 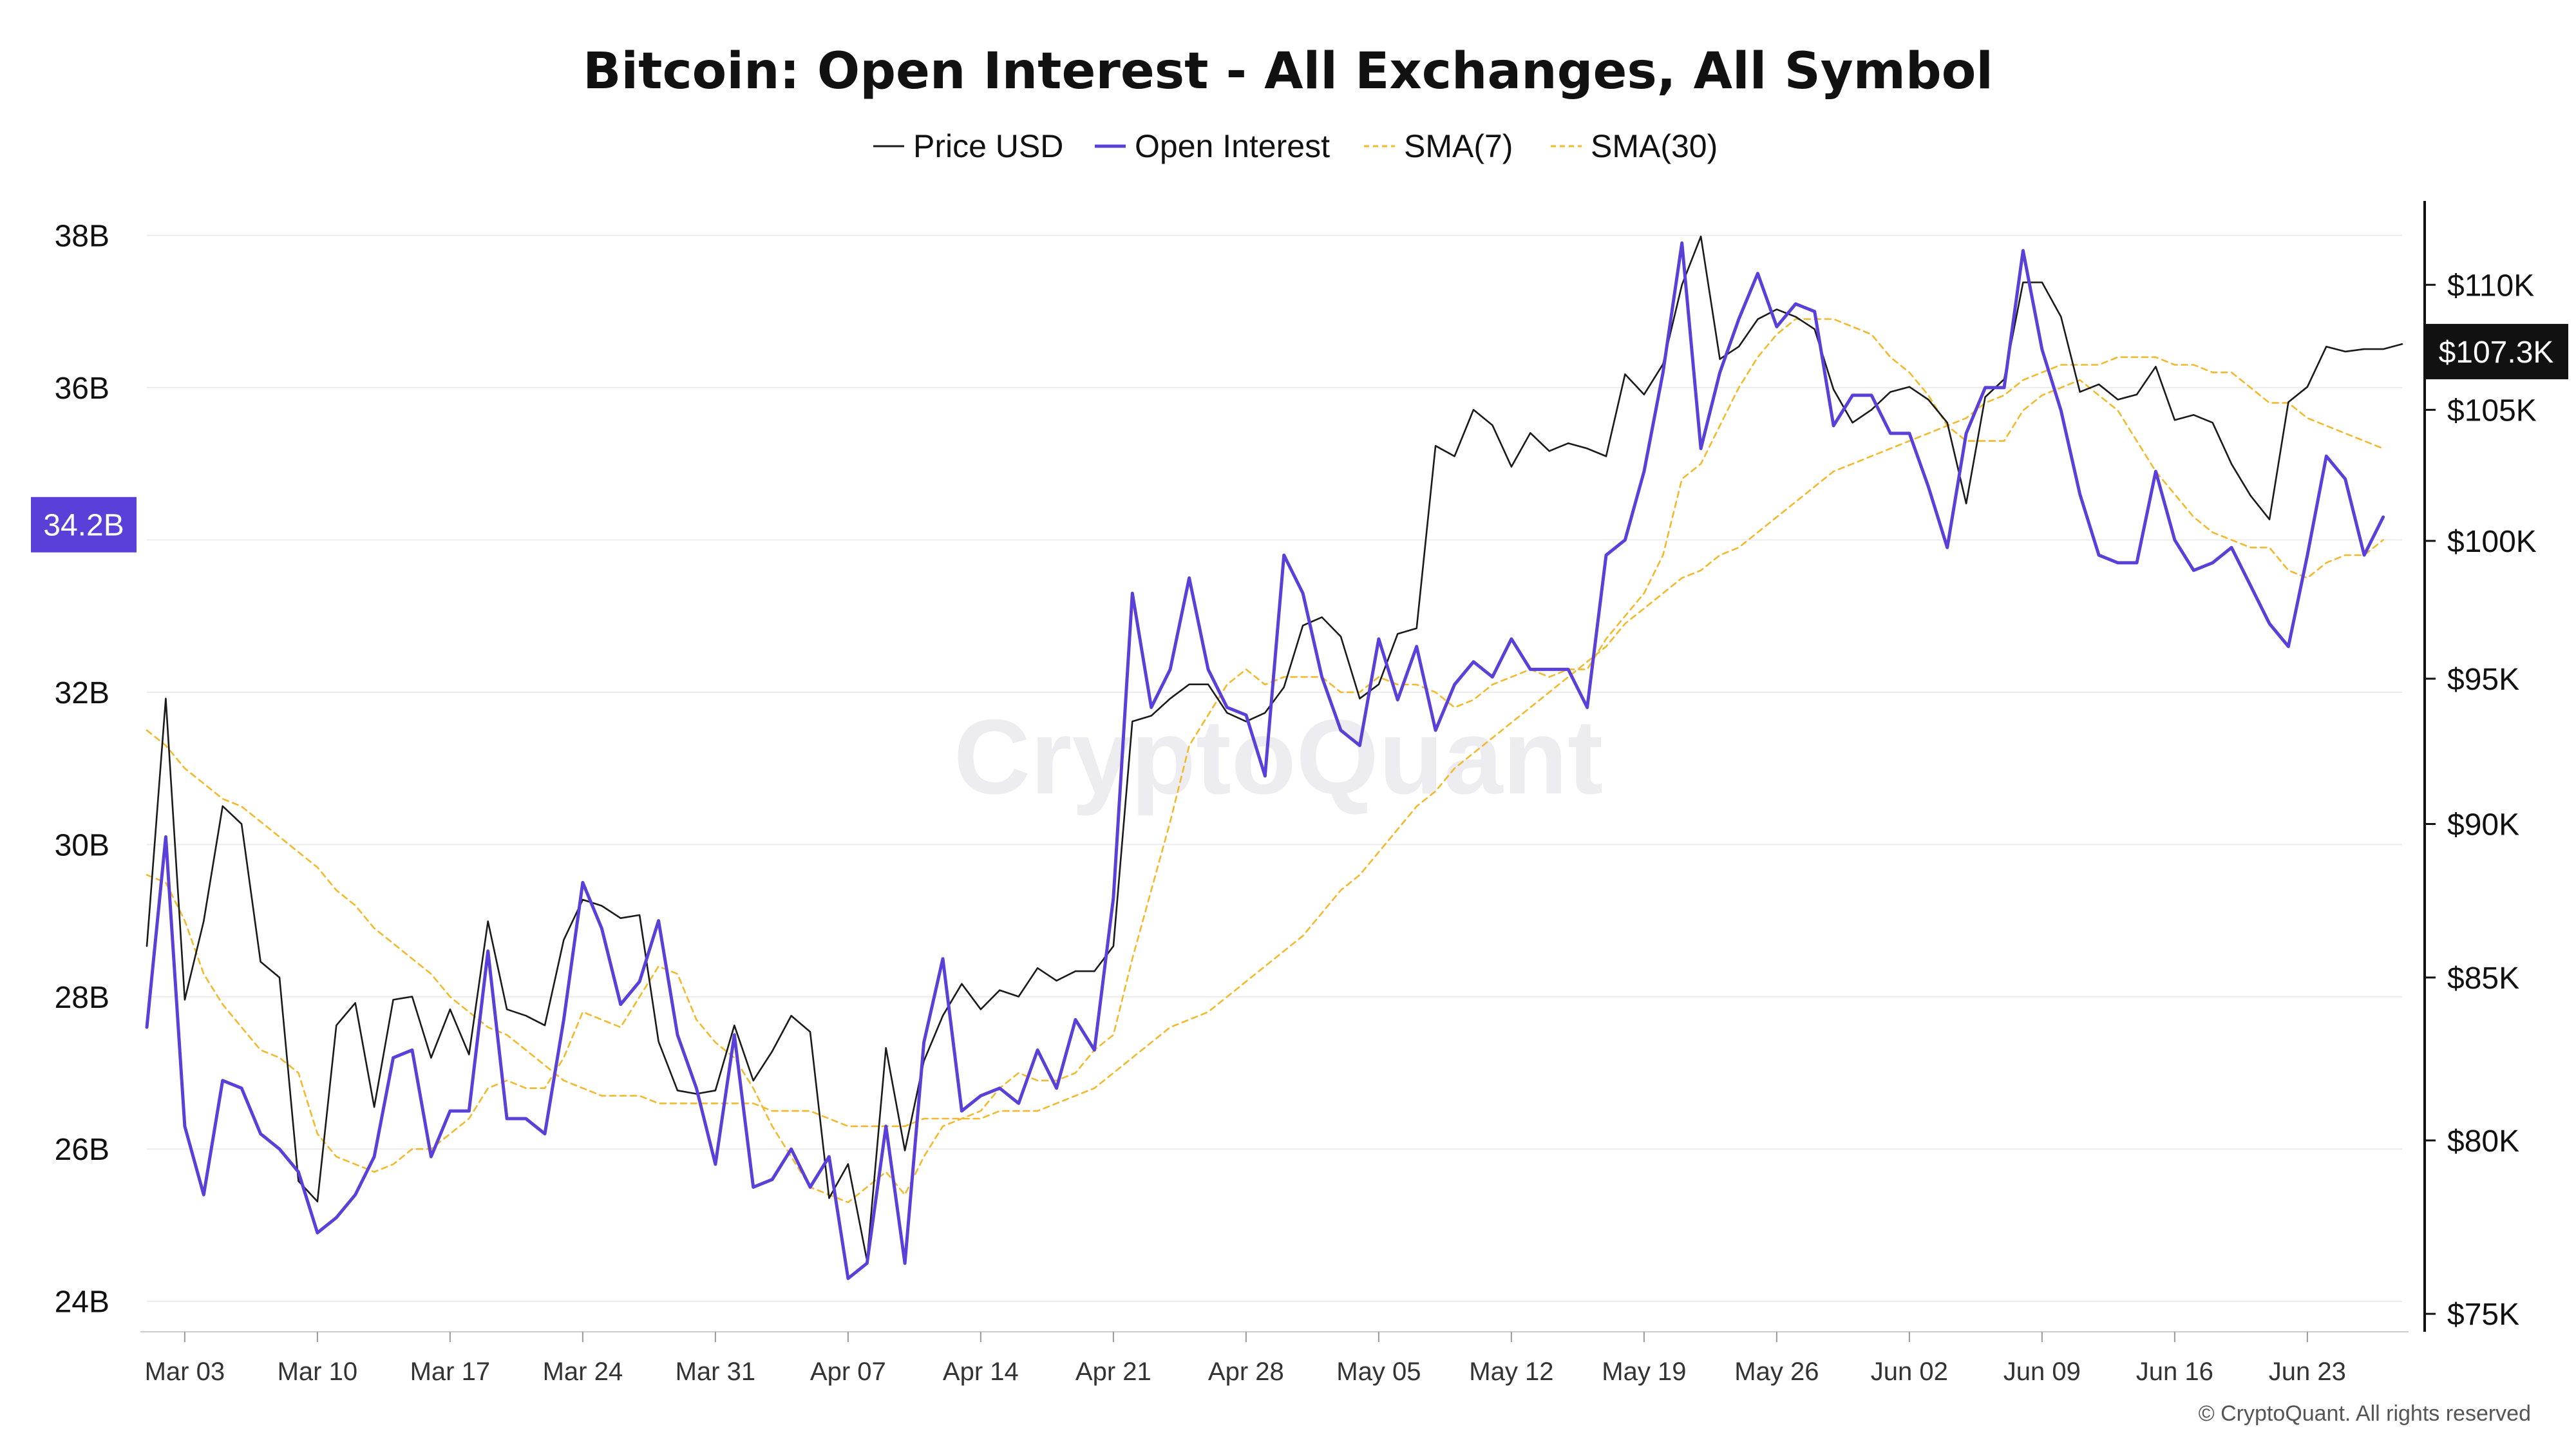 I want to click on left-tick-label: 28B, so click(x=82, y=998).